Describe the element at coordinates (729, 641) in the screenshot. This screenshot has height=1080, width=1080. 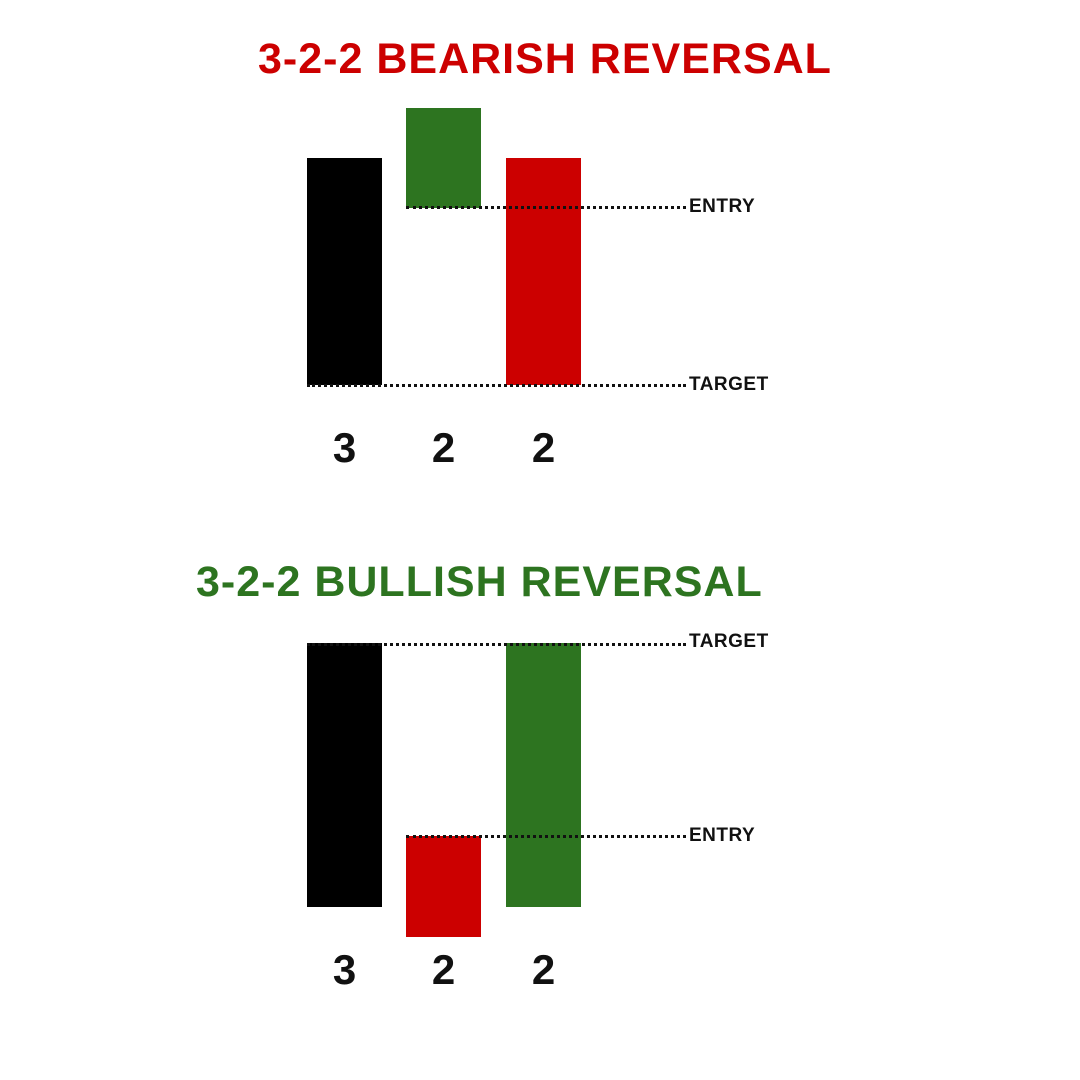
I see `bullish-target-label: TARGET` at that location.